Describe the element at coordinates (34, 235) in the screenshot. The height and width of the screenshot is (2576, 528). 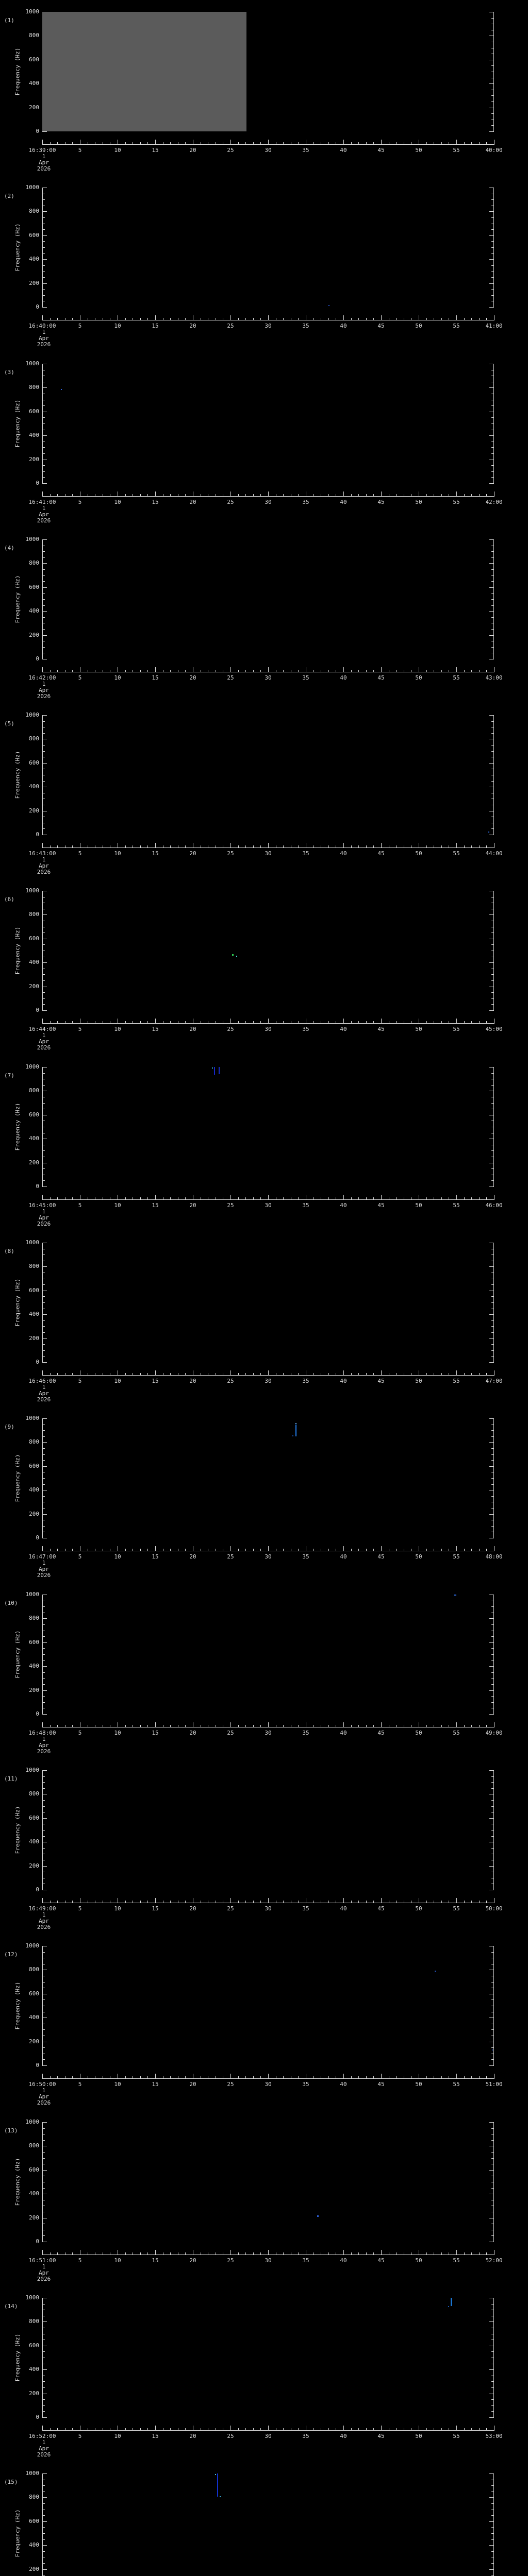
I see `y-tick-label: 600` at that location.